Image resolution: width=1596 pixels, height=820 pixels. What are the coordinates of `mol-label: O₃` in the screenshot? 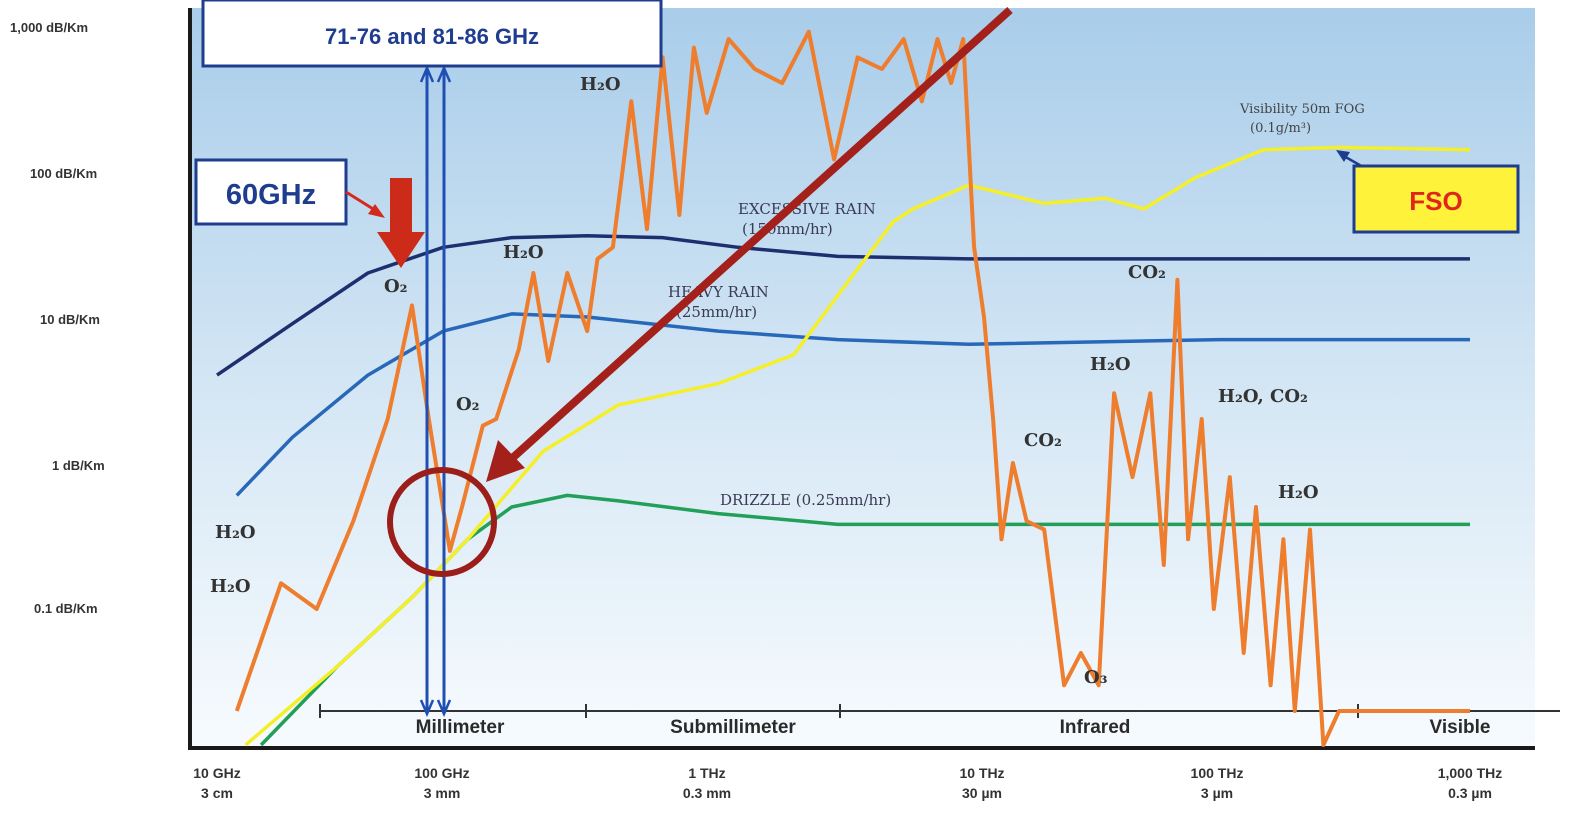 It's located at (1096, 677).